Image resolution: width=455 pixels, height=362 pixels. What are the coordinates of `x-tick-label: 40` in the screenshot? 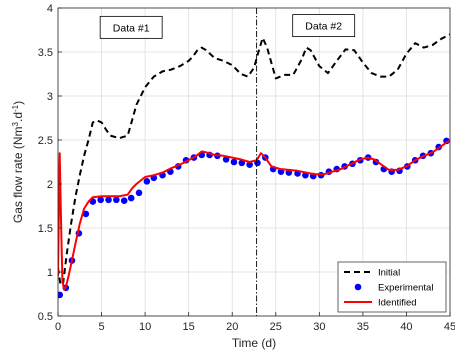 It's located at (406, 327).